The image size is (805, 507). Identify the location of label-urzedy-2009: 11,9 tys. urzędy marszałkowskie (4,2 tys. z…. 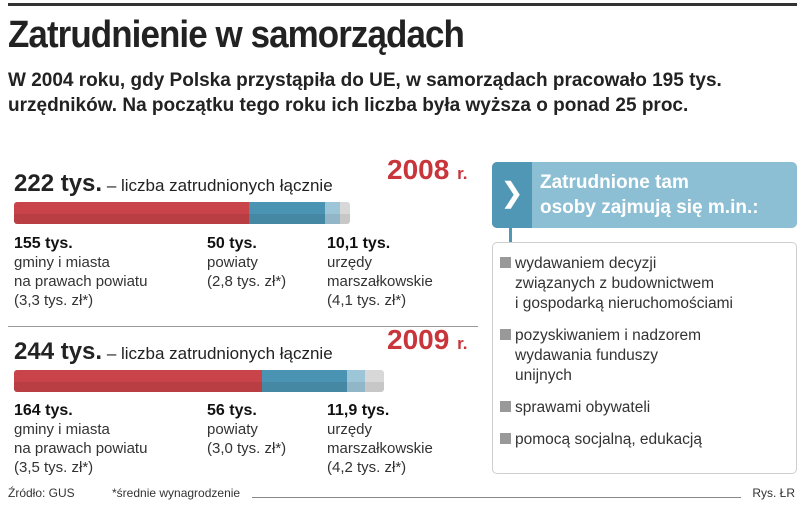
(380, 439).